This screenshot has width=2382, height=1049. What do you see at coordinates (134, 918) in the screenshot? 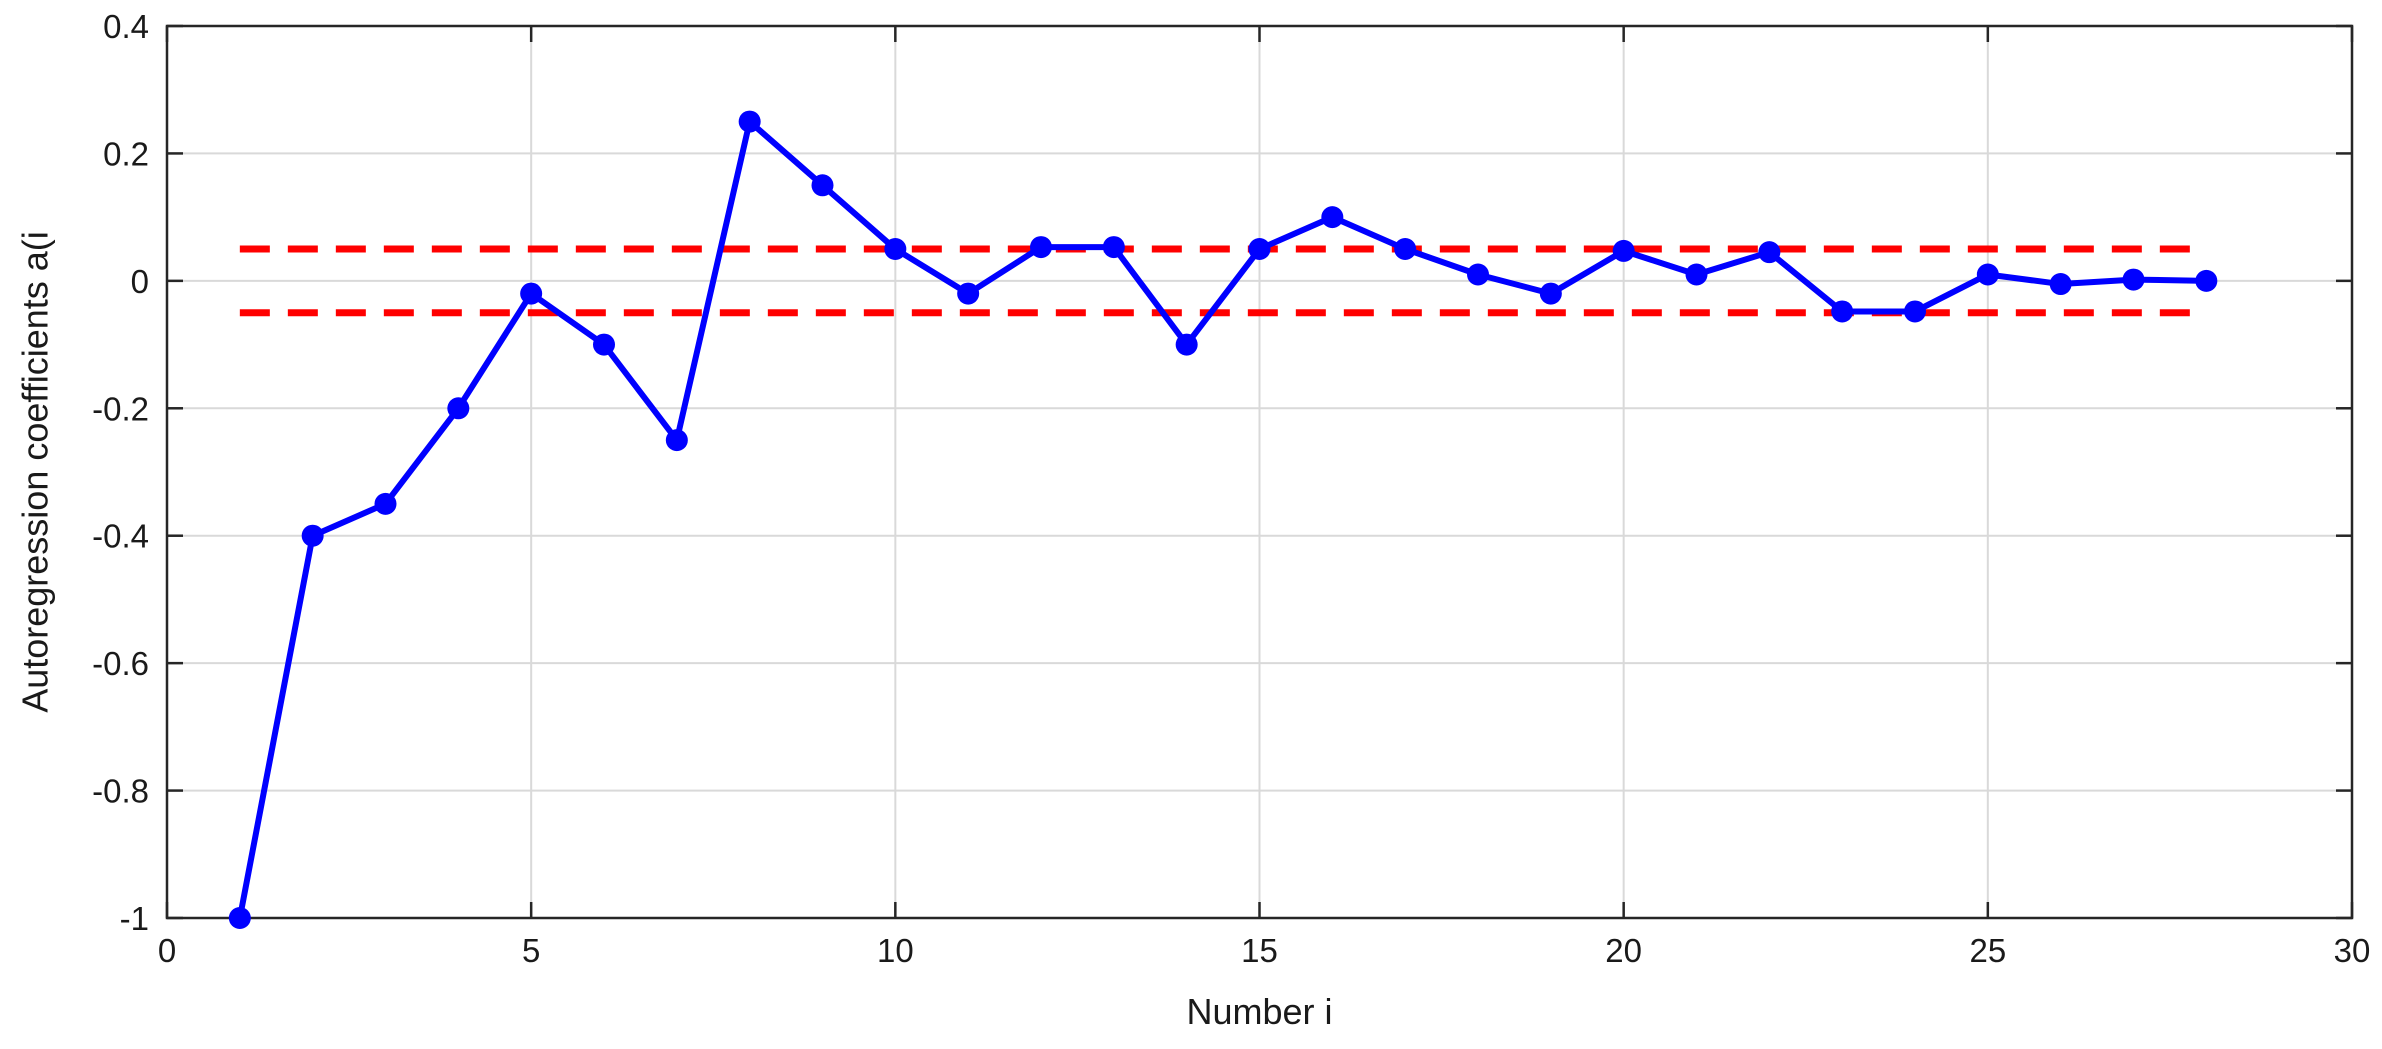
I see `y-tick-label: -1` at bounding box center [134, 918].